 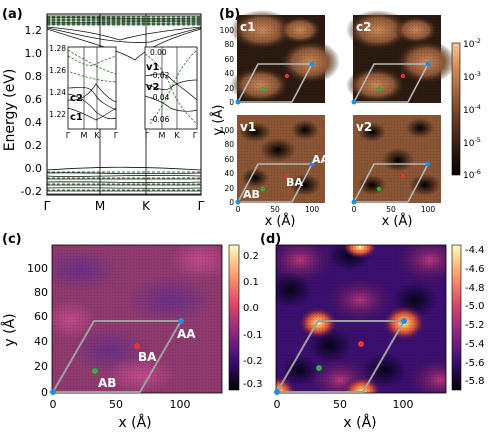 I want to click on inset-right-xtick: M, so click(x=162, y=135).